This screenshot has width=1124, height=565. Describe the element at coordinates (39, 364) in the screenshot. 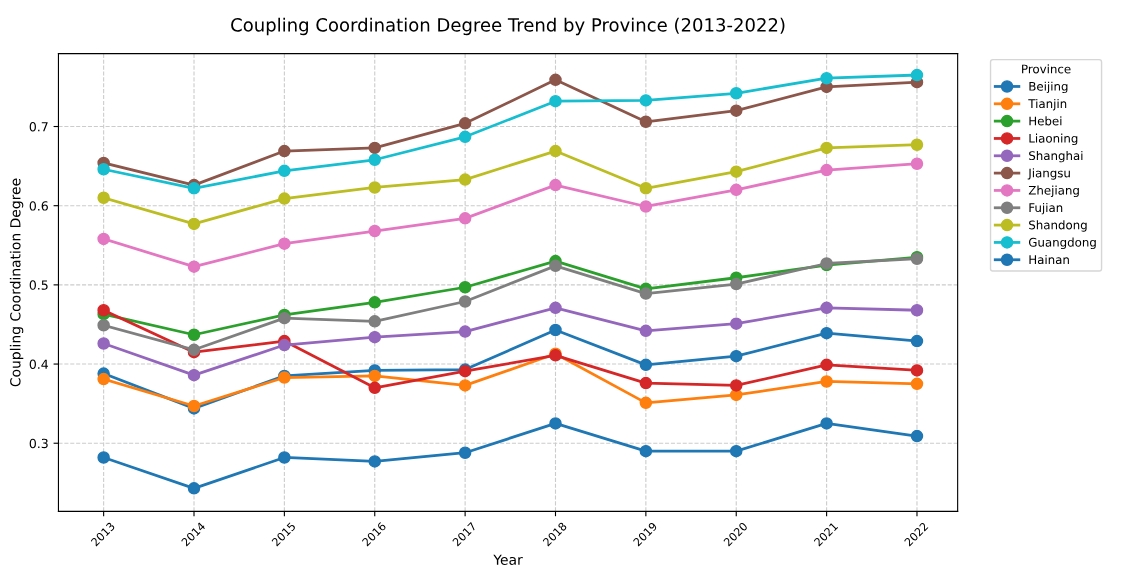

I see `y-tick-label: 0.4` at that location.